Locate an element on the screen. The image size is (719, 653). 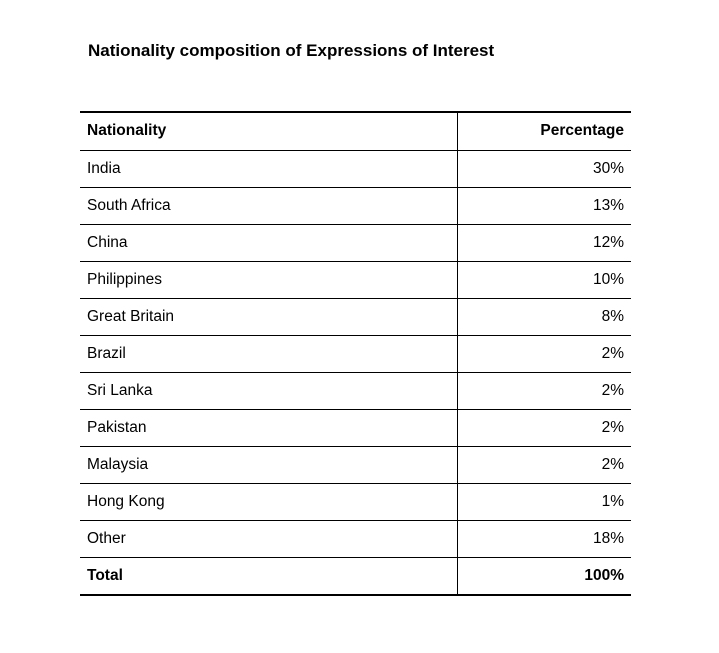
percentage-cell: 12% is located at coordinates (544, 243).